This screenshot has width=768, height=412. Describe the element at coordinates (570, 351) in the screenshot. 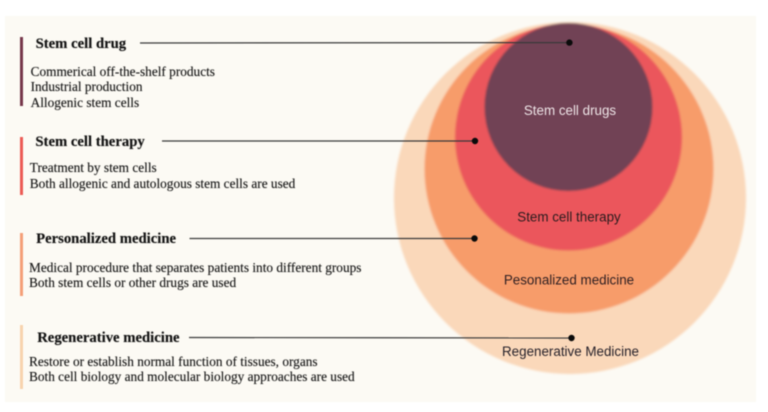

I see `svg-text: Regenerative Medicine` at that location.